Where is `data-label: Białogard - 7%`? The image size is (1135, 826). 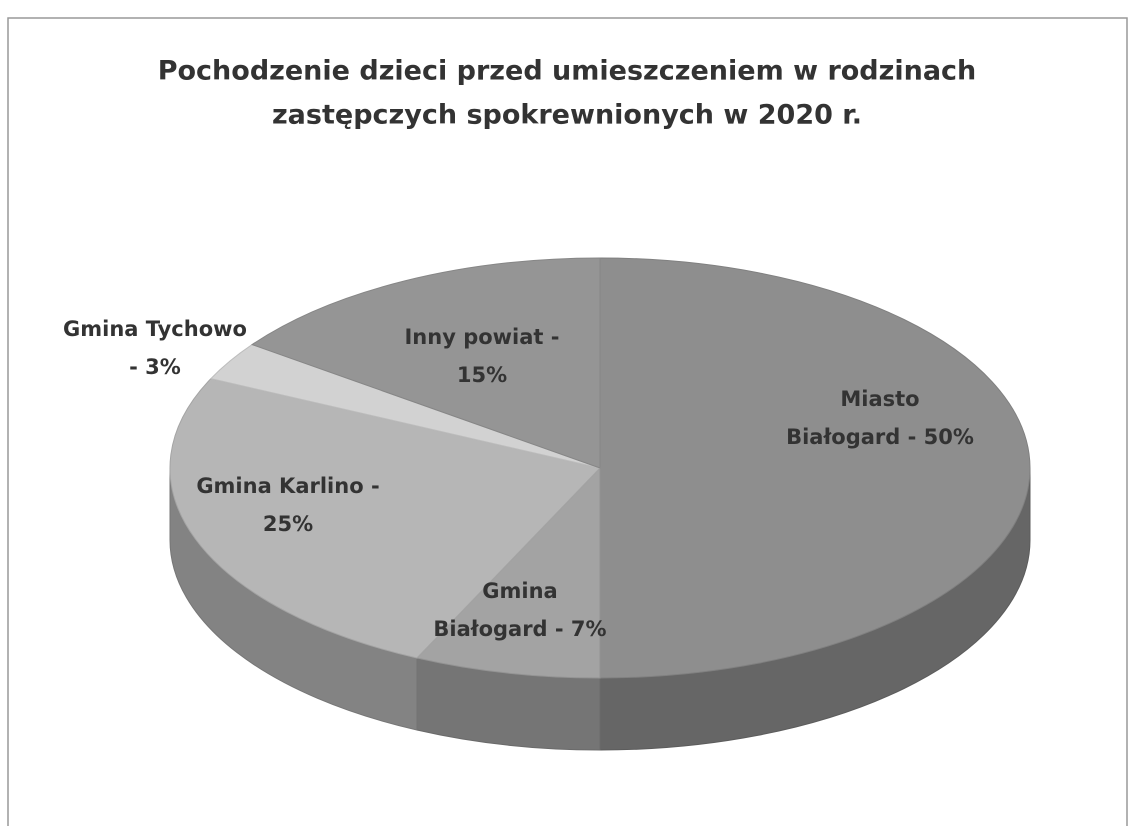 data-label: Białogard - 7% is located at coordinates (519, 629).